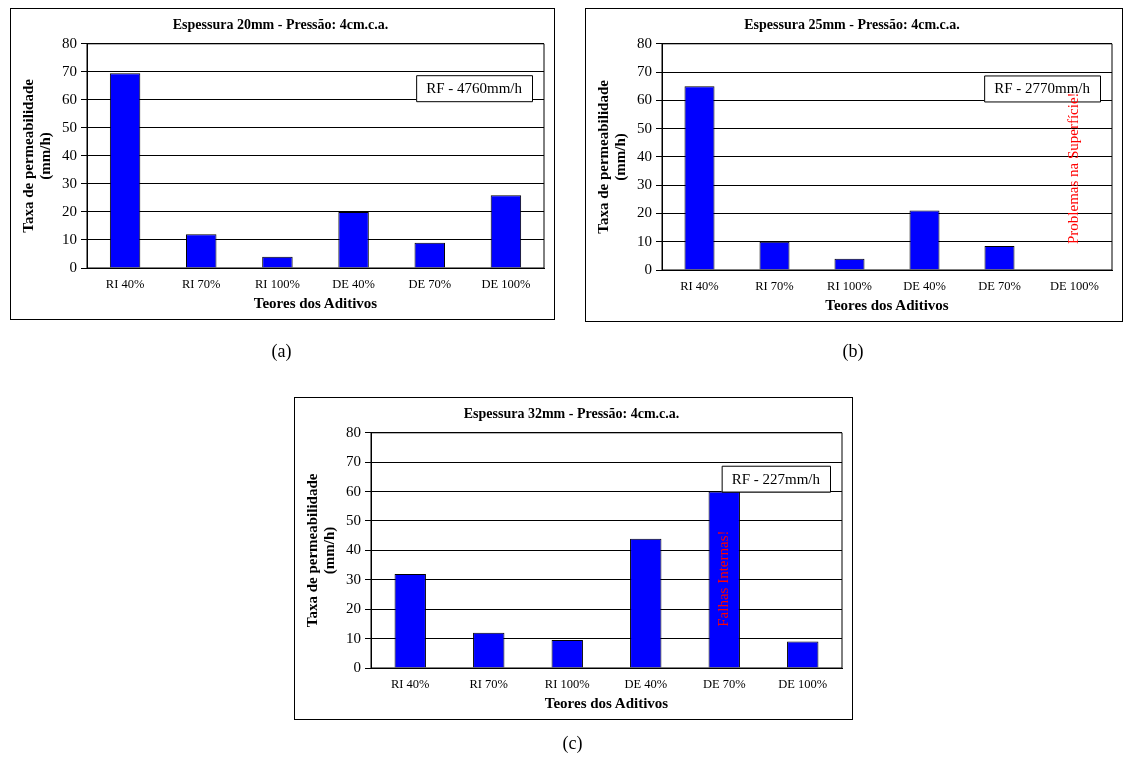 Image resolution: width=1131 pixels, height=774 pixels. Describe the element at coordinates (281, 351) in the screenshot. I see `text: (a)` at that location.